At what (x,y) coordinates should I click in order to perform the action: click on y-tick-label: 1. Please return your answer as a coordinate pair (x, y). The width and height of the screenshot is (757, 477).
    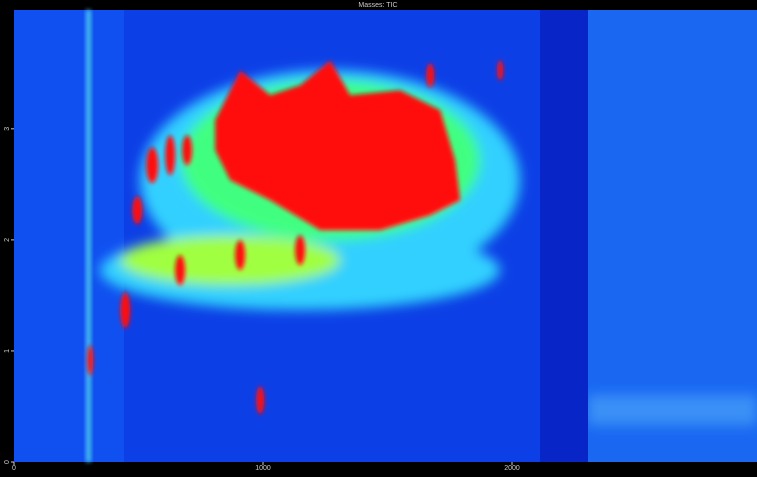
    Looking at the image, I should click on (7, 351).